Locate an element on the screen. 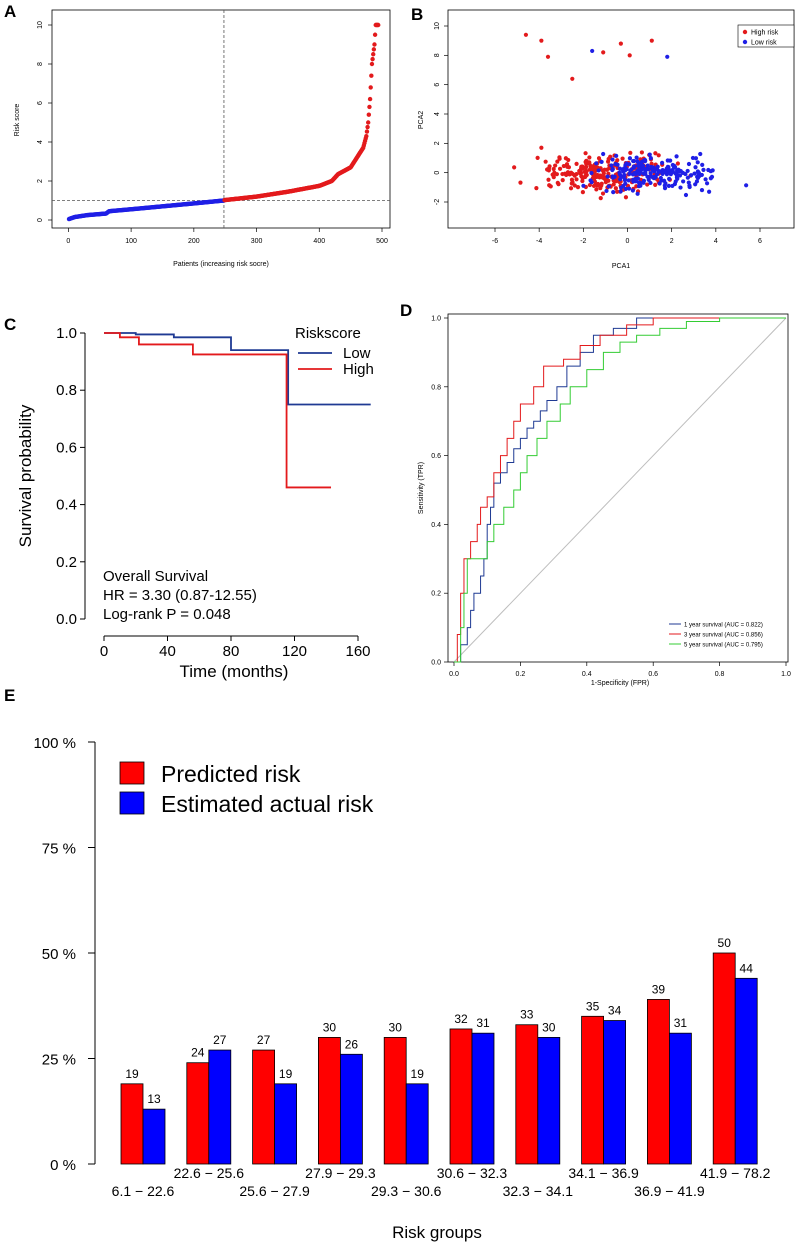  legend-label: High is located at coordinates (358, 369).